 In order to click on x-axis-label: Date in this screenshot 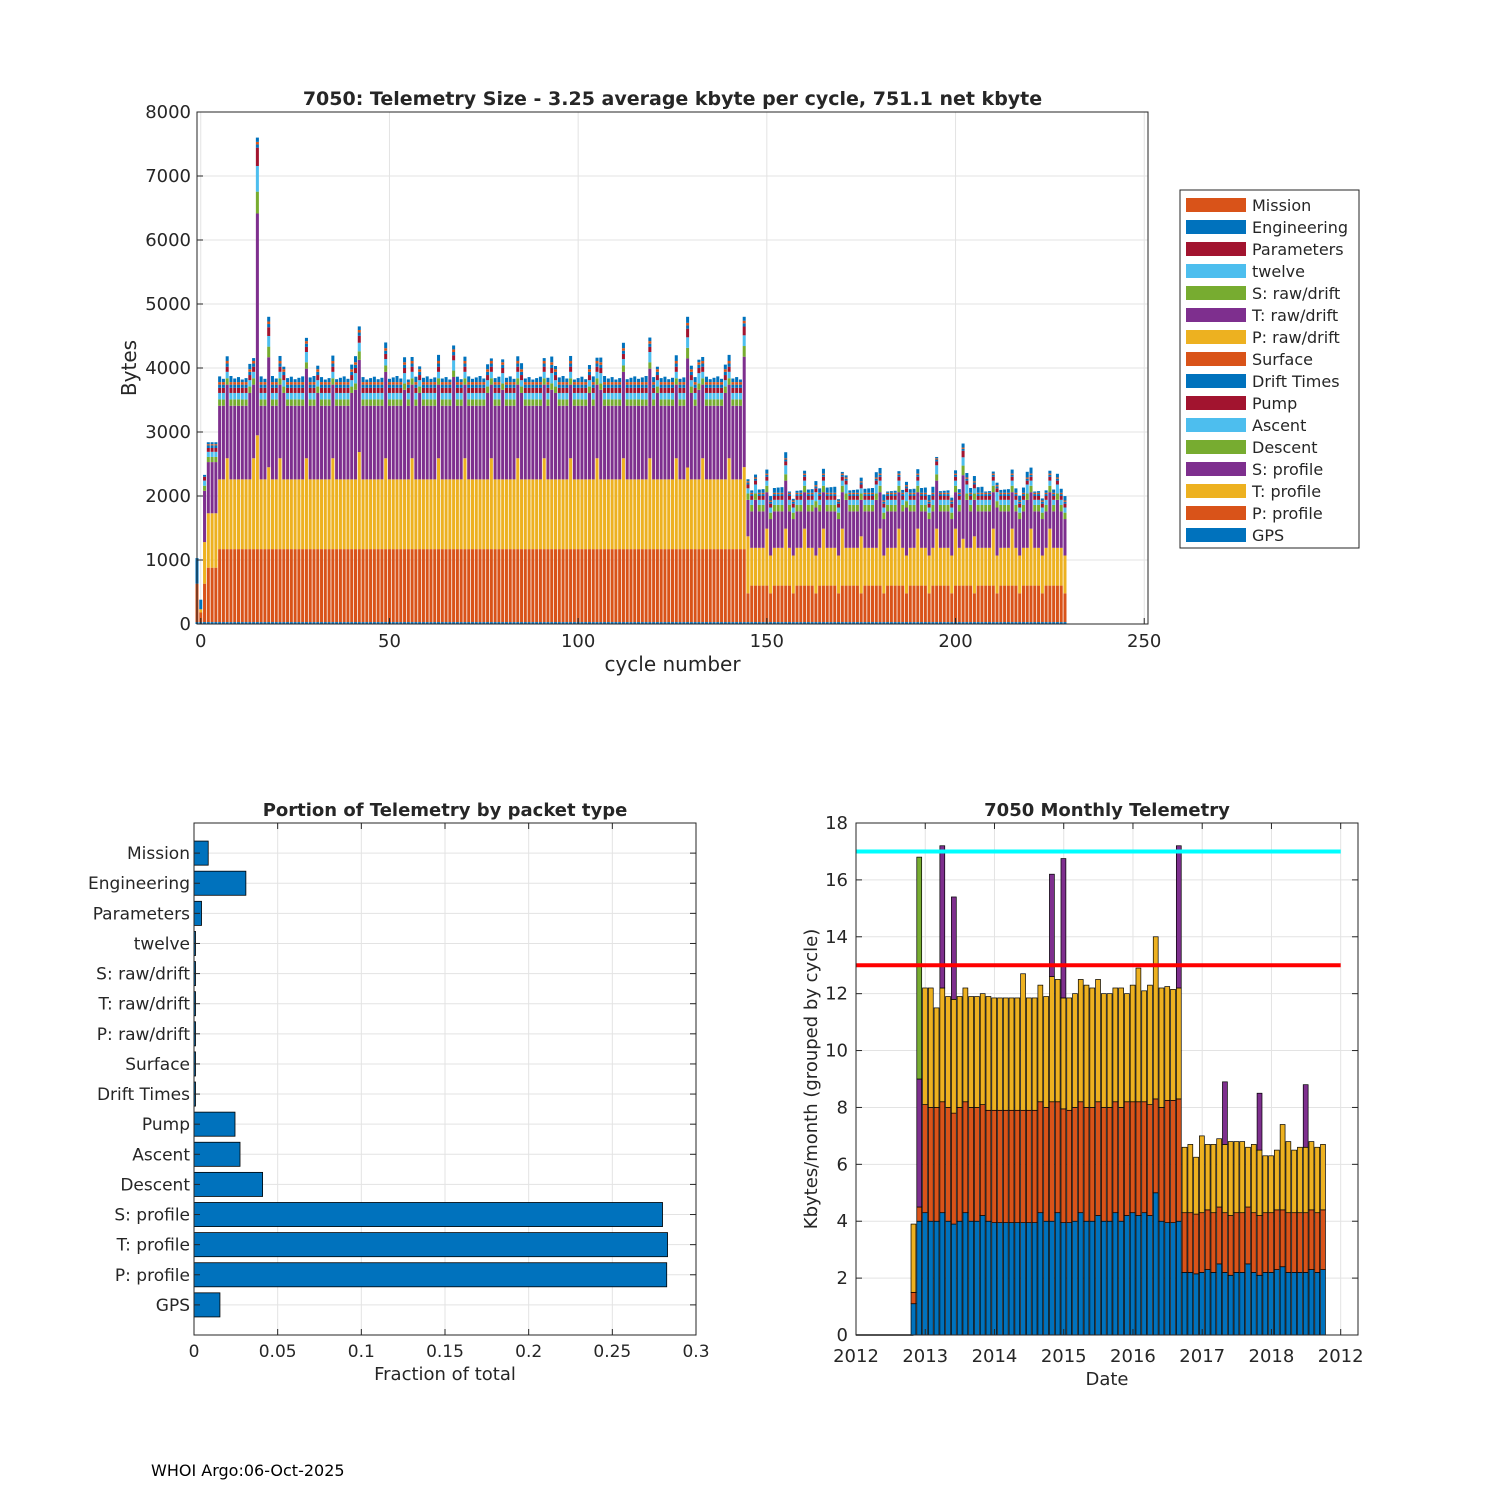, I will do `click(1106, 1379)`.